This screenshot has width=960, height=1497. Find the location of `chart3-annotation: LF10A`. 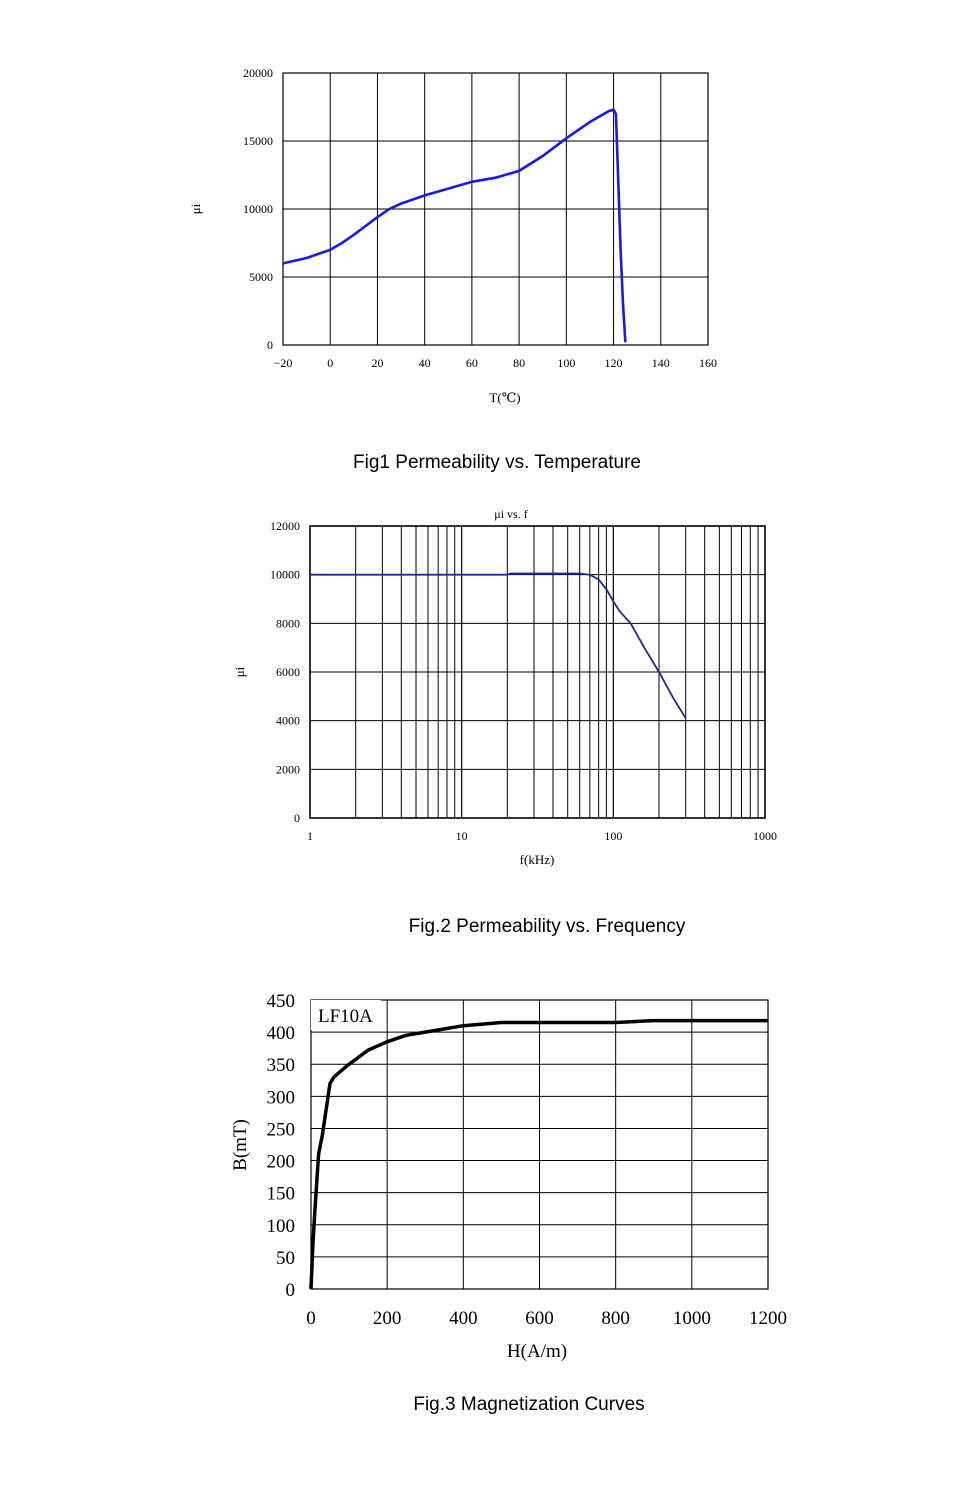

chart3-annotation: LF10A is located at coordinates (345, 1016).